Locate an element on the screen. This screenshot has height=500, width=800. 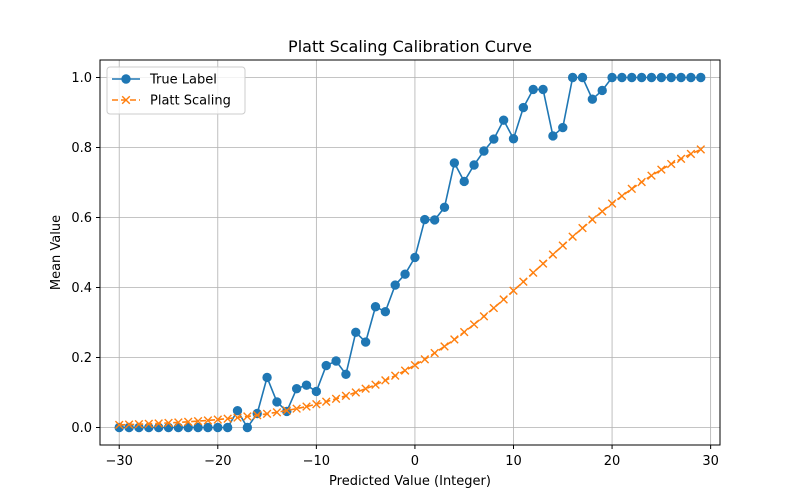
x-tick-label: −30 is located at coordinates (119, 461).